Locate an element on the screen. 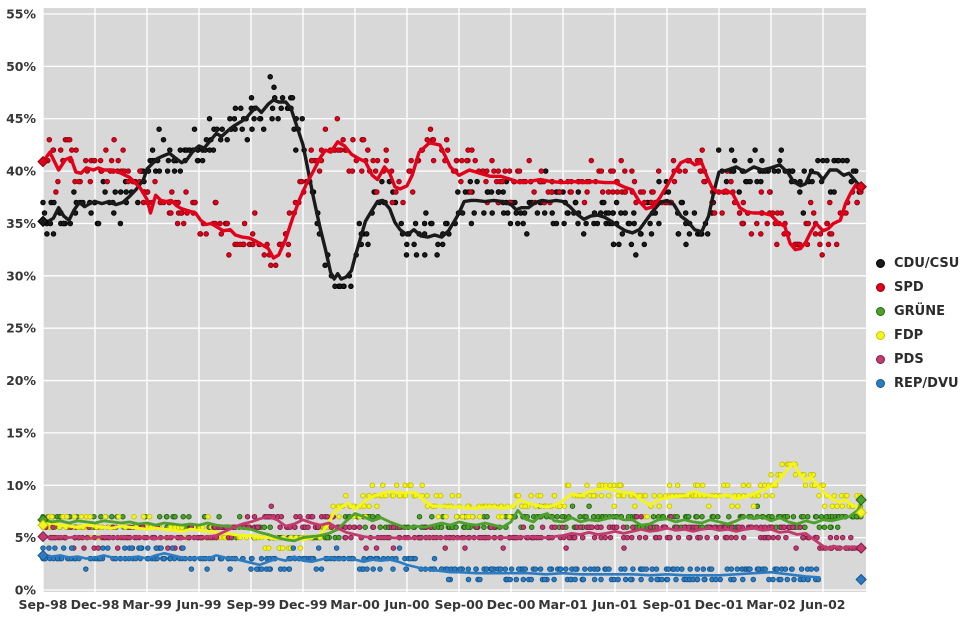 This screenshot has height=621, width=960. x-tick-label: Jun-02 is located at coordinates (822, 604).